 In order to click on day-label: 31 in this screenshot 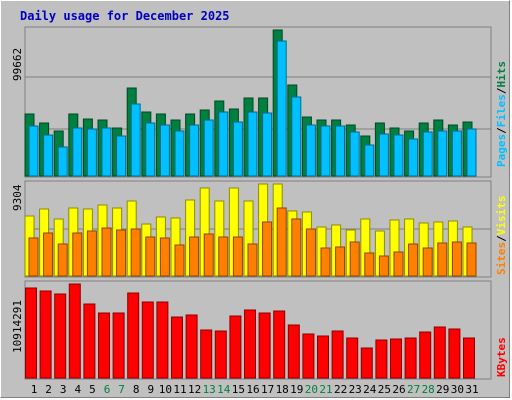, I will do `click(471, 389)`.